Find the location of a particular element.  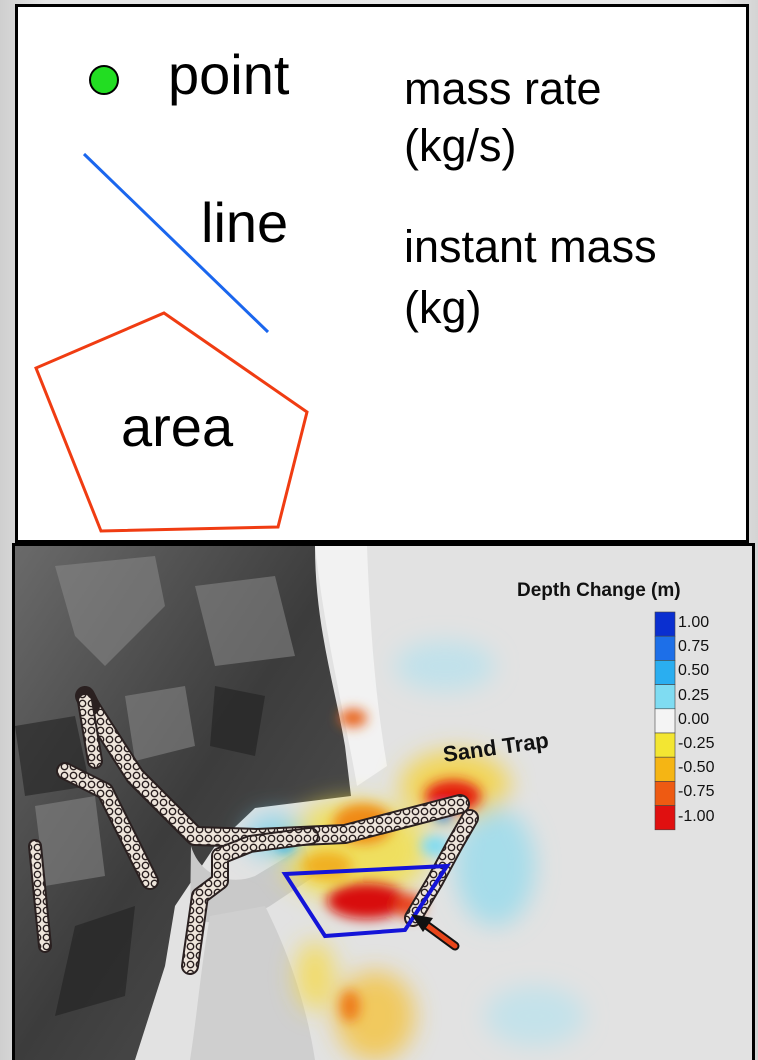

colorbar-tick-label: -0.50 is located at coordinates (696, 768).